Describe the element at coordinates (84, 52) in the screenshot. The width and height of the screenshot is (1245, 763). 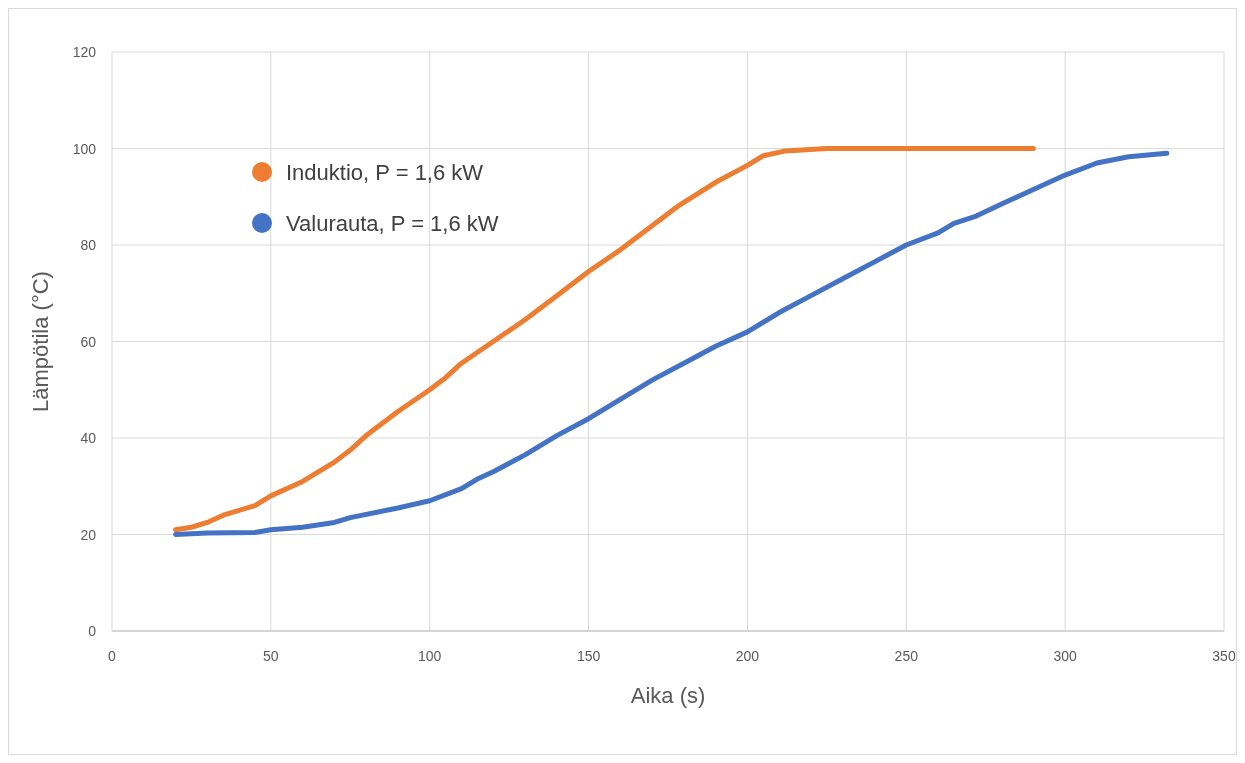
I see `y-tick-label: 120` at that location.